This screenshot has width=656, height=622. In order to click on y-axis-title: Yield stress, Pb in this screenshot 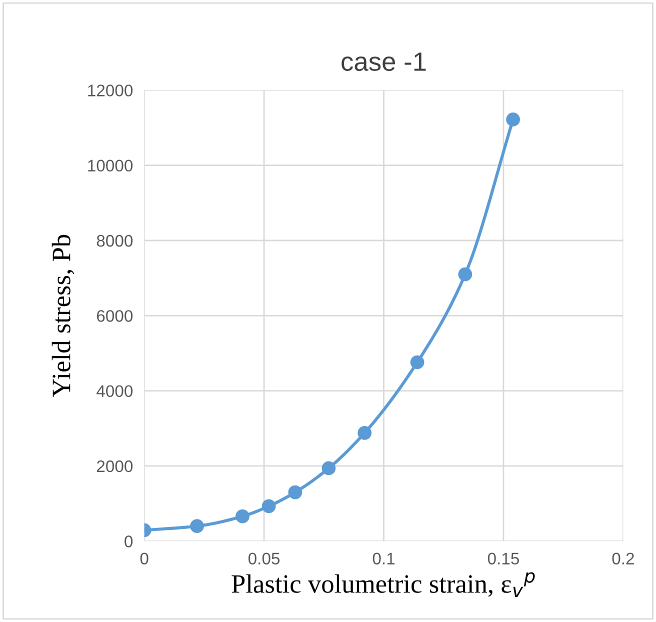, I will do `click(63, 316)`.